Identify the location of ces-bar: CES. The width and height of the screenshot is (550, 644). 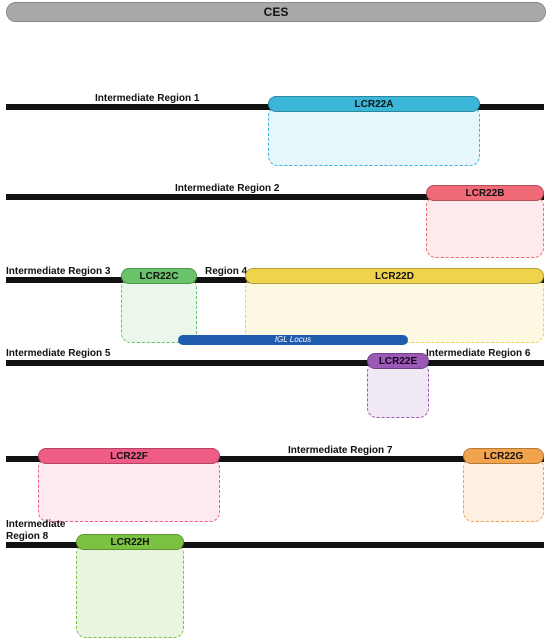
(276, 12).